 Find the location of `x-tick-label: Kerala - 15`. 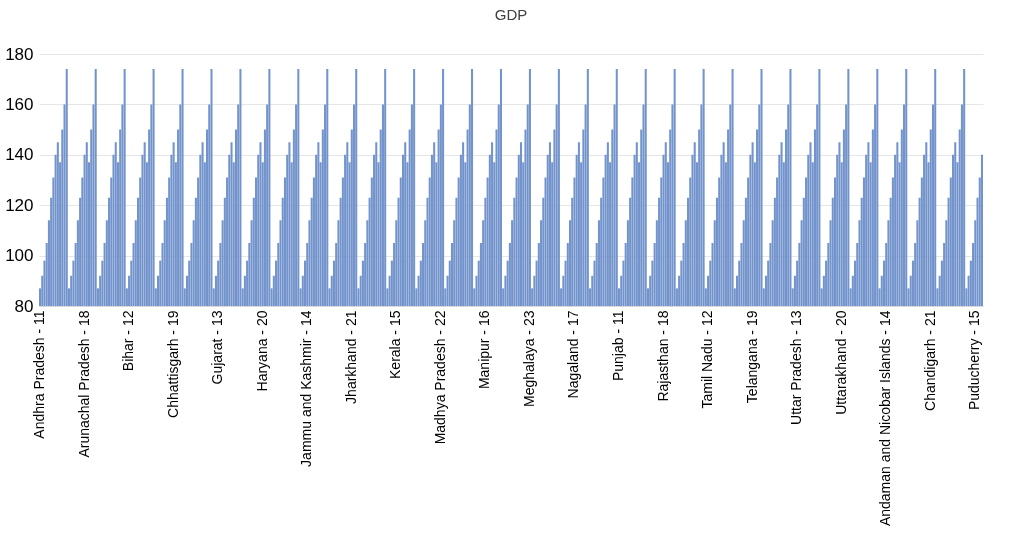

x-tick-label: Kerala - 15 is located at coordinates (395, 344).